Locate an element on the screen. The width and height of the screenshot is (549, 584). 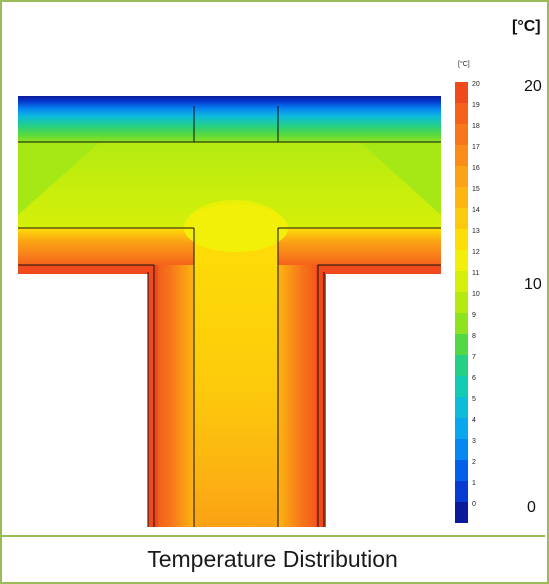
legend-tick-label: 5 is located at coordinates (474, 399).